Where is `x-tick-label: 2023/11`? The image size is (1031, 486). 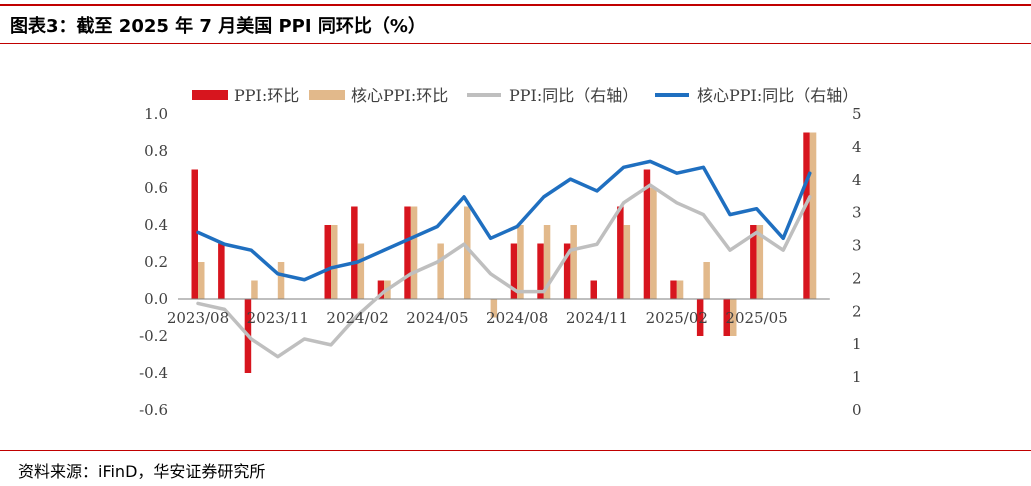
x-tick-label: 2023/11 is located at coordinates (278, 318).